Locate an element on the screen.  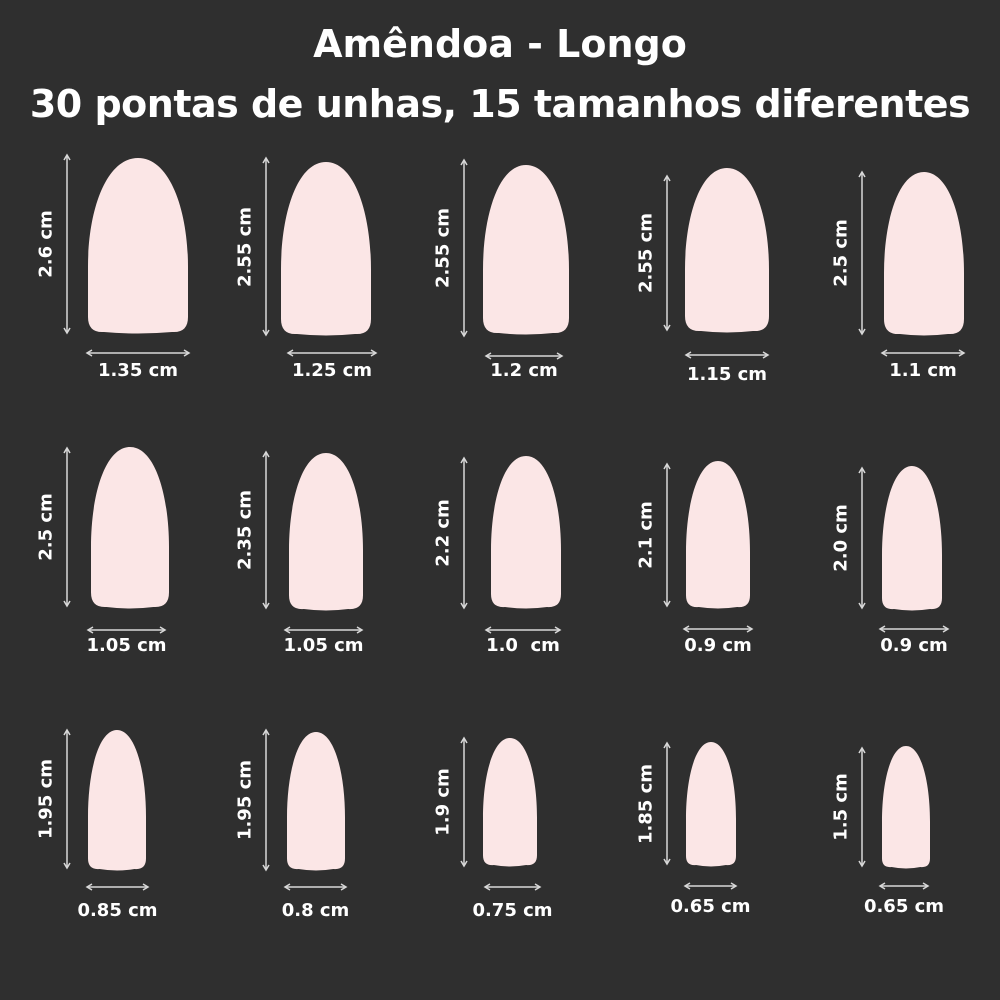
page-title: Amêndoa - Longo is located at coordinates (500, 44).